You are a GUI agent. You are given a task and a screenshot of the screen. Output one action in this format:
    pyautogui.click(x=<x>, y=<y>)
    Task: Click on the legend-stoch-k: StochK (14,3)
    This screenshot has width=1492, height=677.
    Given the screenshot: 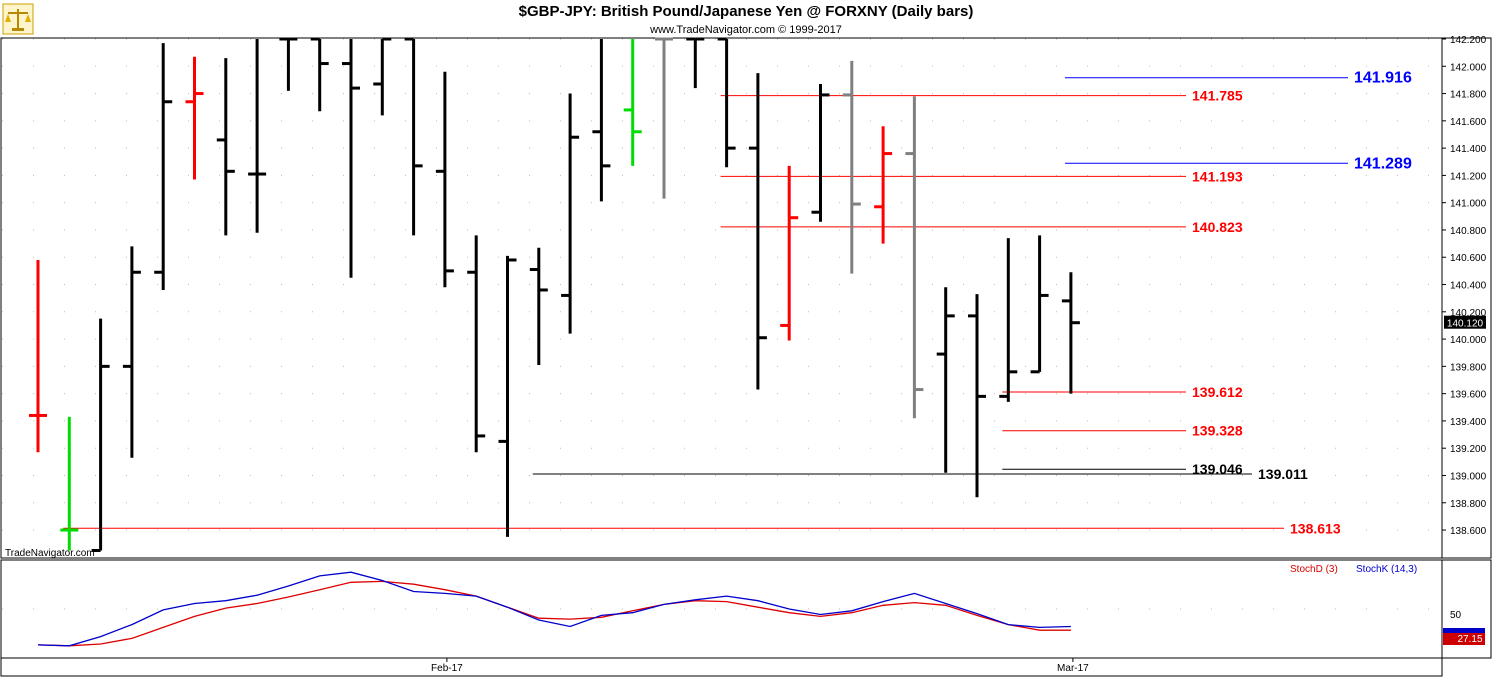 What is the action you would take?
    pyautogui.click(x=1386, y=569)
    